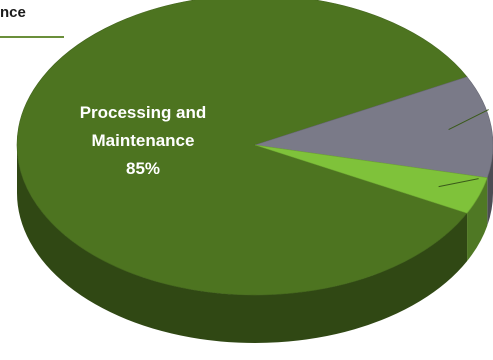 The width and height of the screenshot is (493, 360). What do you see at coordinates (143, 112) in the screenshot?
I see `slice-data-label-line-0: Processing and` at bounding box center [143, 112].